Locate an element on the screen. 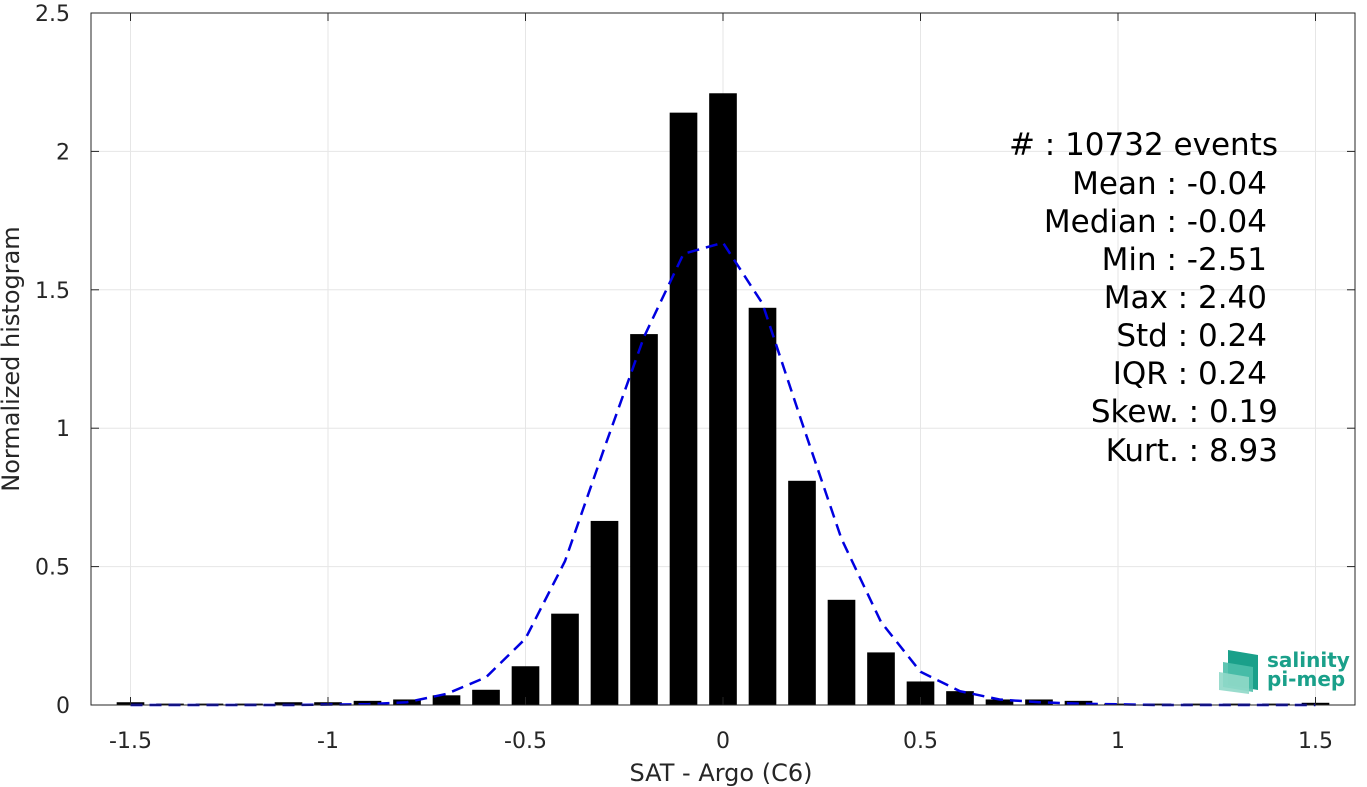 This screenshot has width=1367, height=787. x-tick-label: 0 is located at coordinates (723, 741).